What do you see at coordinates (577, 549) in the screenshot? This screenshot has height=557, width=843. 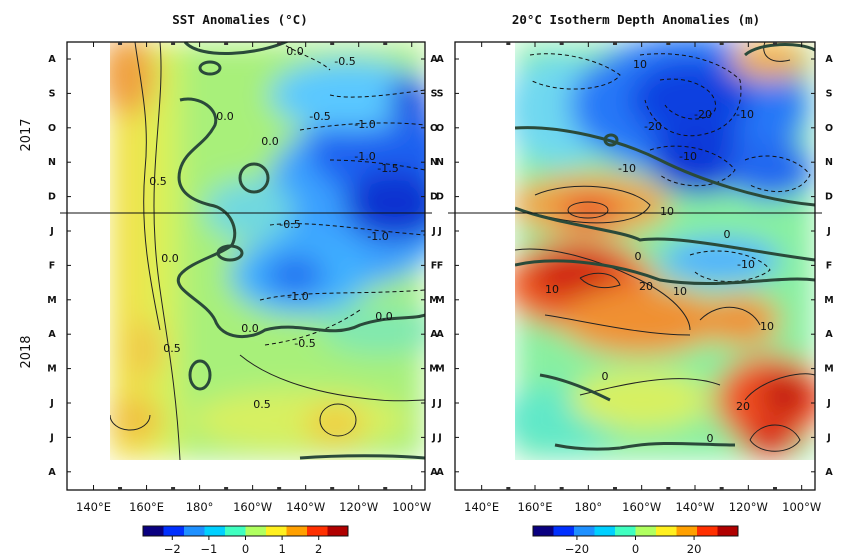 I see `colorbar-tick-label: −20` at bounding box center [577, 549].